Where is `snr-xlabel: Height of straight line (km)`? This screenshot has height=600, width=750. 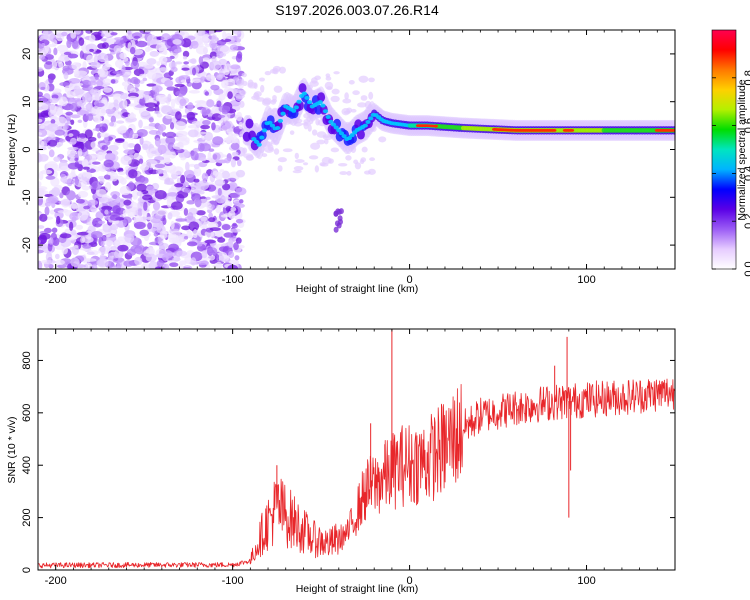 snr-xlabel: Height of straight line (km) is located at coordinates (357, 589).